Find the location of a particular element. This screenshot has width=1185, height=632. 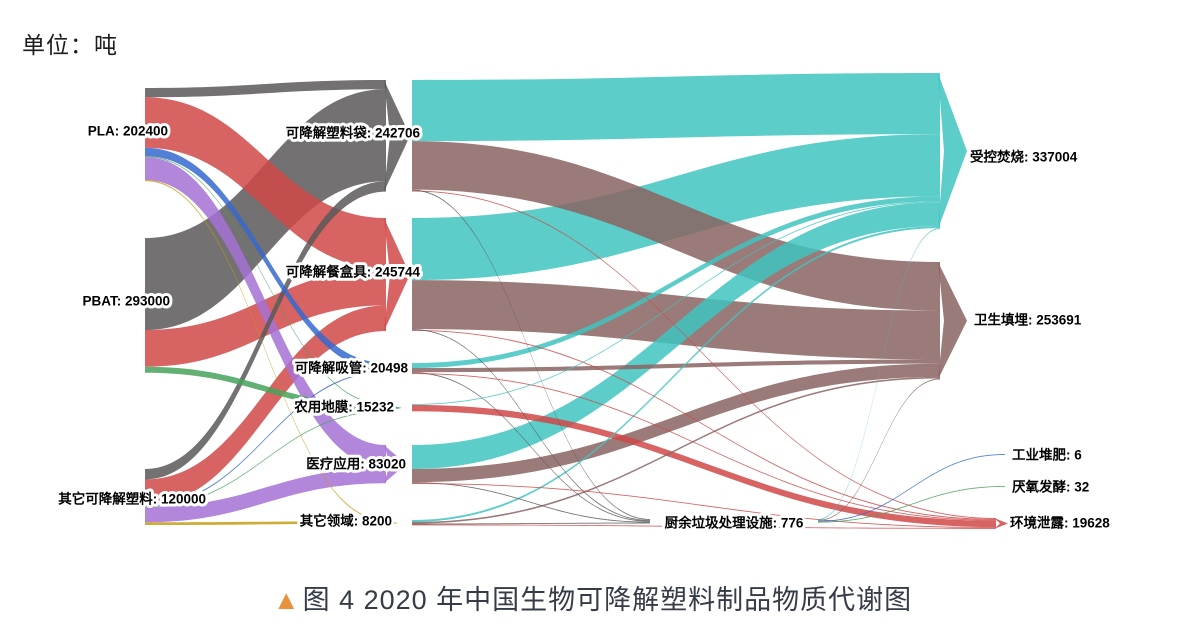

node-arrow-incineration is located at coordinates (952, 151).